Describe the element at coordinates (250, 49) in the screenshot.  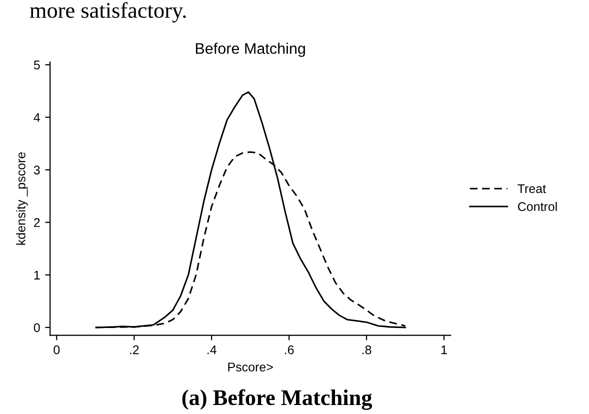
I see `chart-title: Before Matching` at that location.